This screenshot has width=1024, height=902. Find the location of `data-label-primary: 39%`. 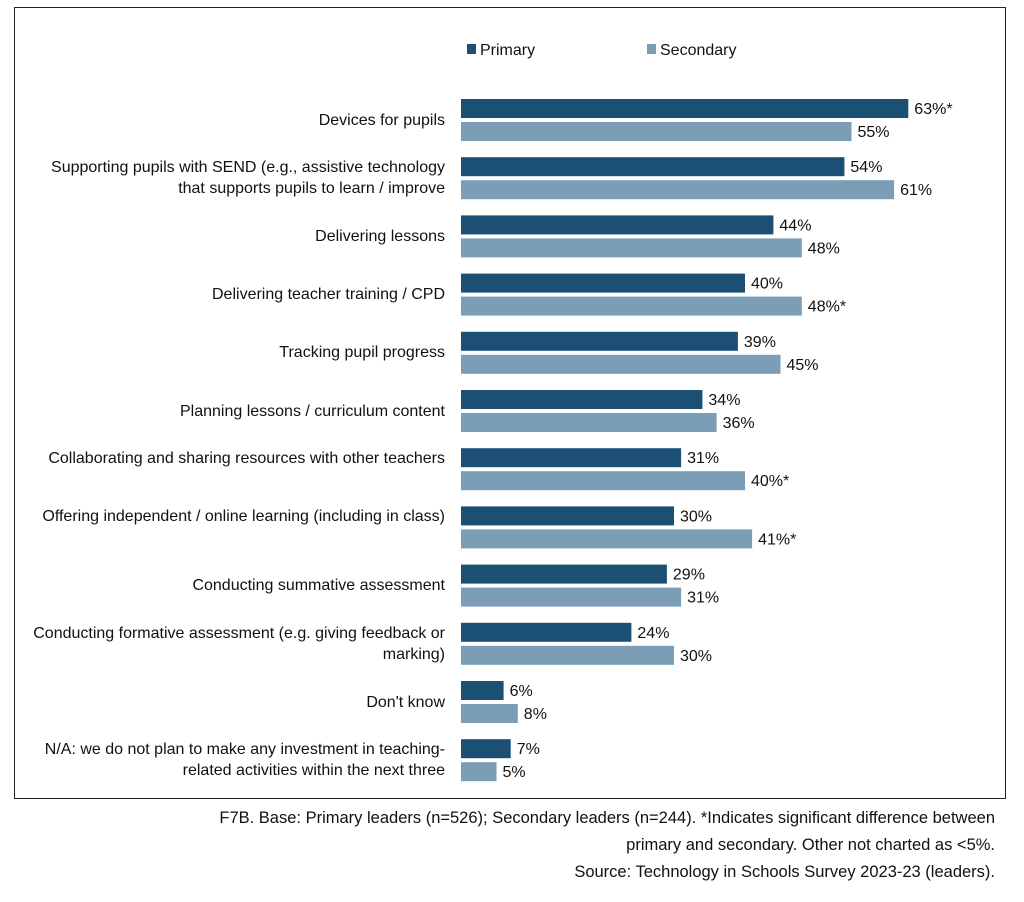

data-label-primary: 39% is located at coordinates (760, 342).